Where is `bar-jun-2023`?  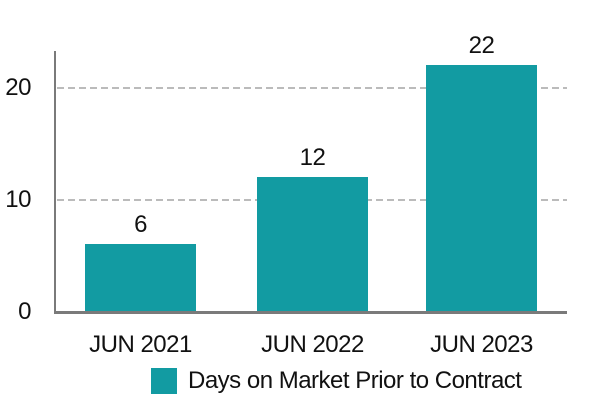
bar-jun-2023 is located at coordinates (481, 188).